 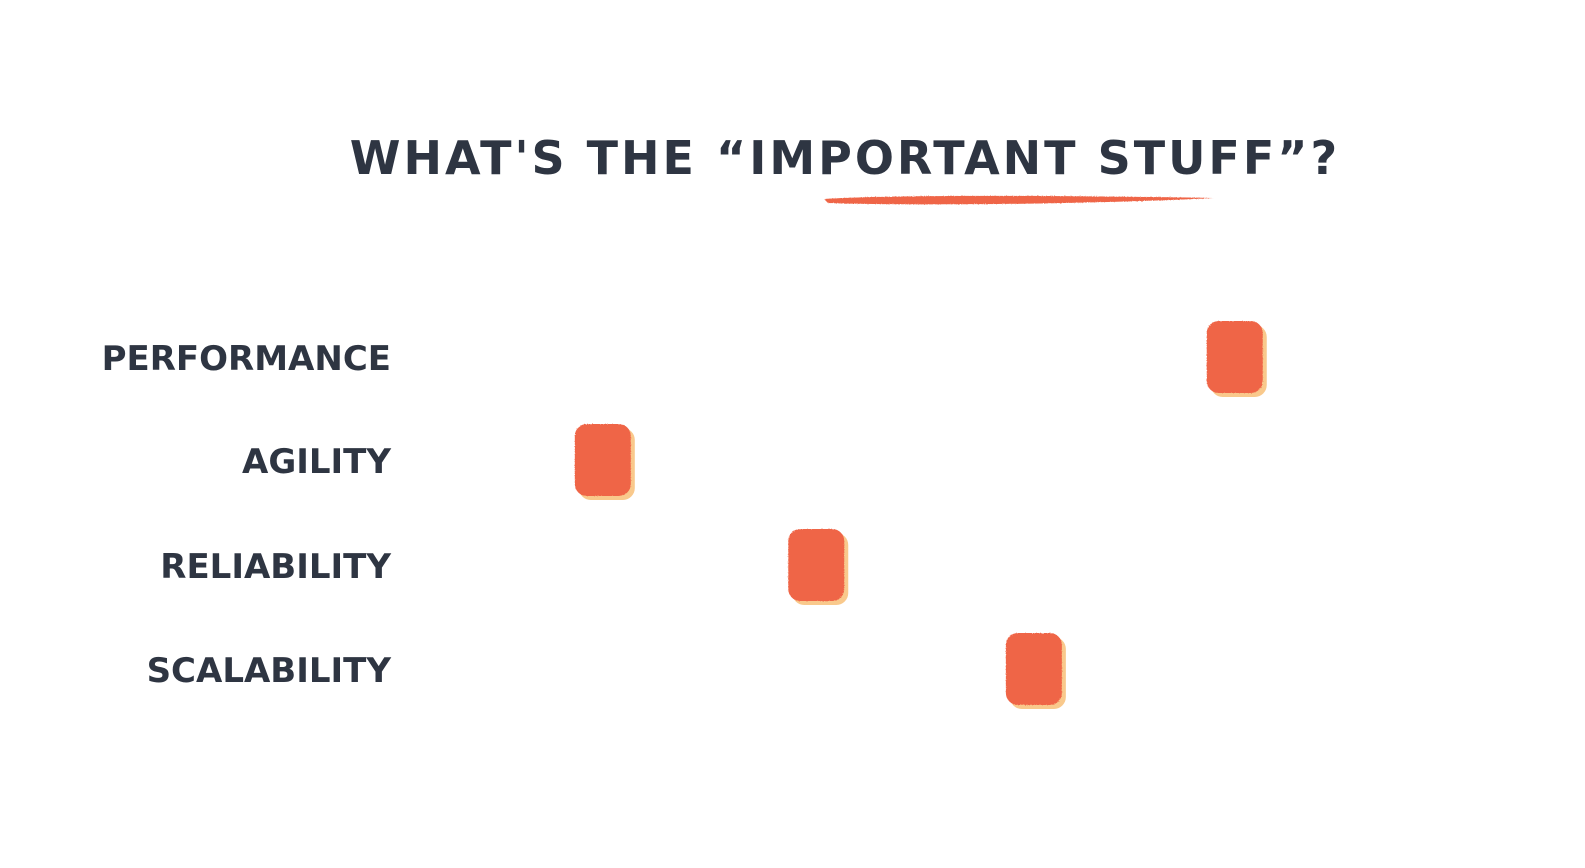 What do you see at coordinates (718, 359) in the screenshot?
I see `slider-row-performance: PERFORMANCE` at bounding box center [718, 359].